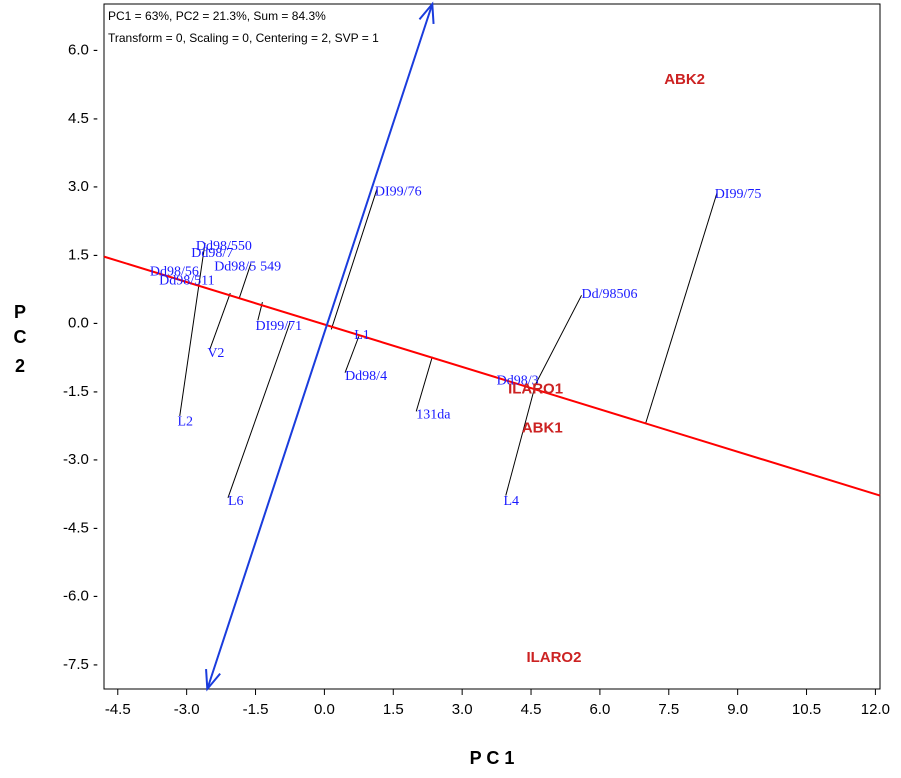 The width and height of the screenshot is (901, 778). What do you see at coordinates (213, 680) in the screenshot?
I see `arrowhead-bottom` at bounding box center [213, 680].